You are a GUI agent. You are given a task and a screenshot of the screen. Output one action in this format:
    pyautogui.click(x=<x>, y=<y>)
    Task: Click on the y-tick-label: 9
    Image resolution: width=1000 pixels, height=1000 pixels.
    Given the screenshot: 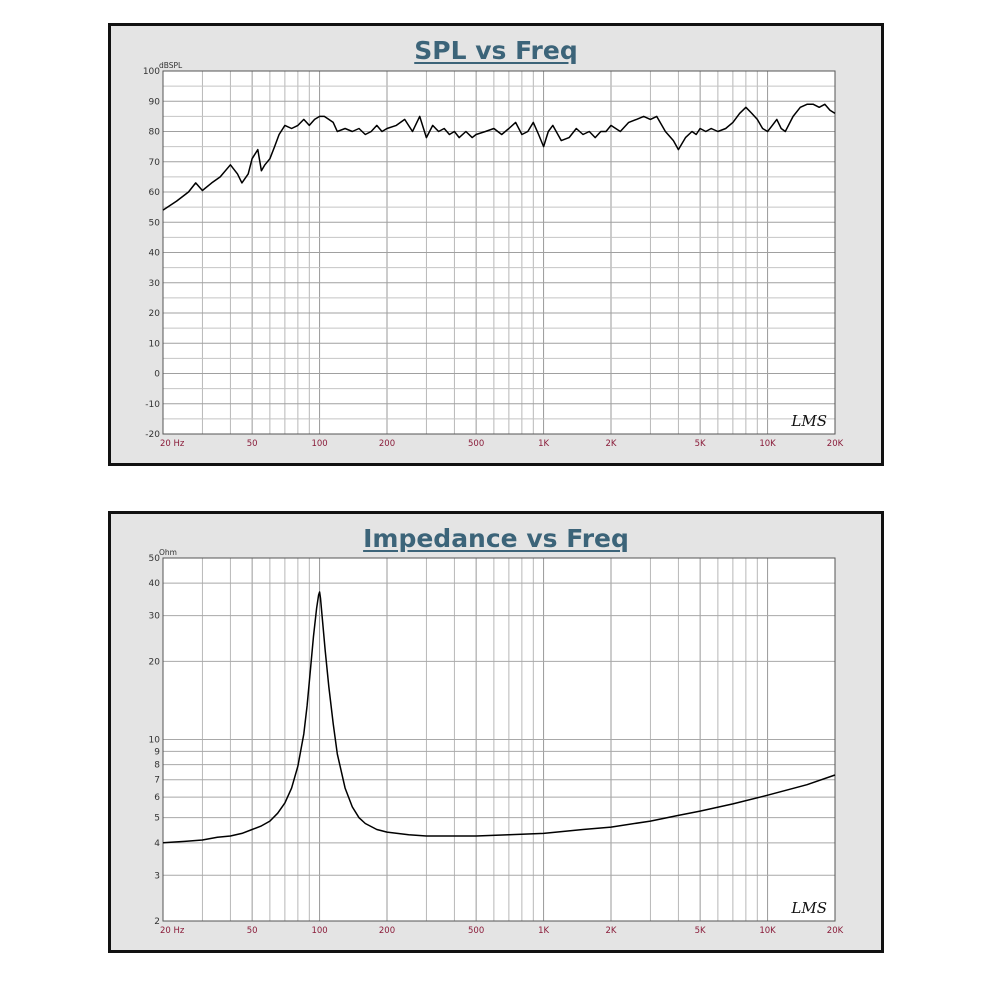 What is the action you would take?
    pyautogui.click(x=157, y=752)
    